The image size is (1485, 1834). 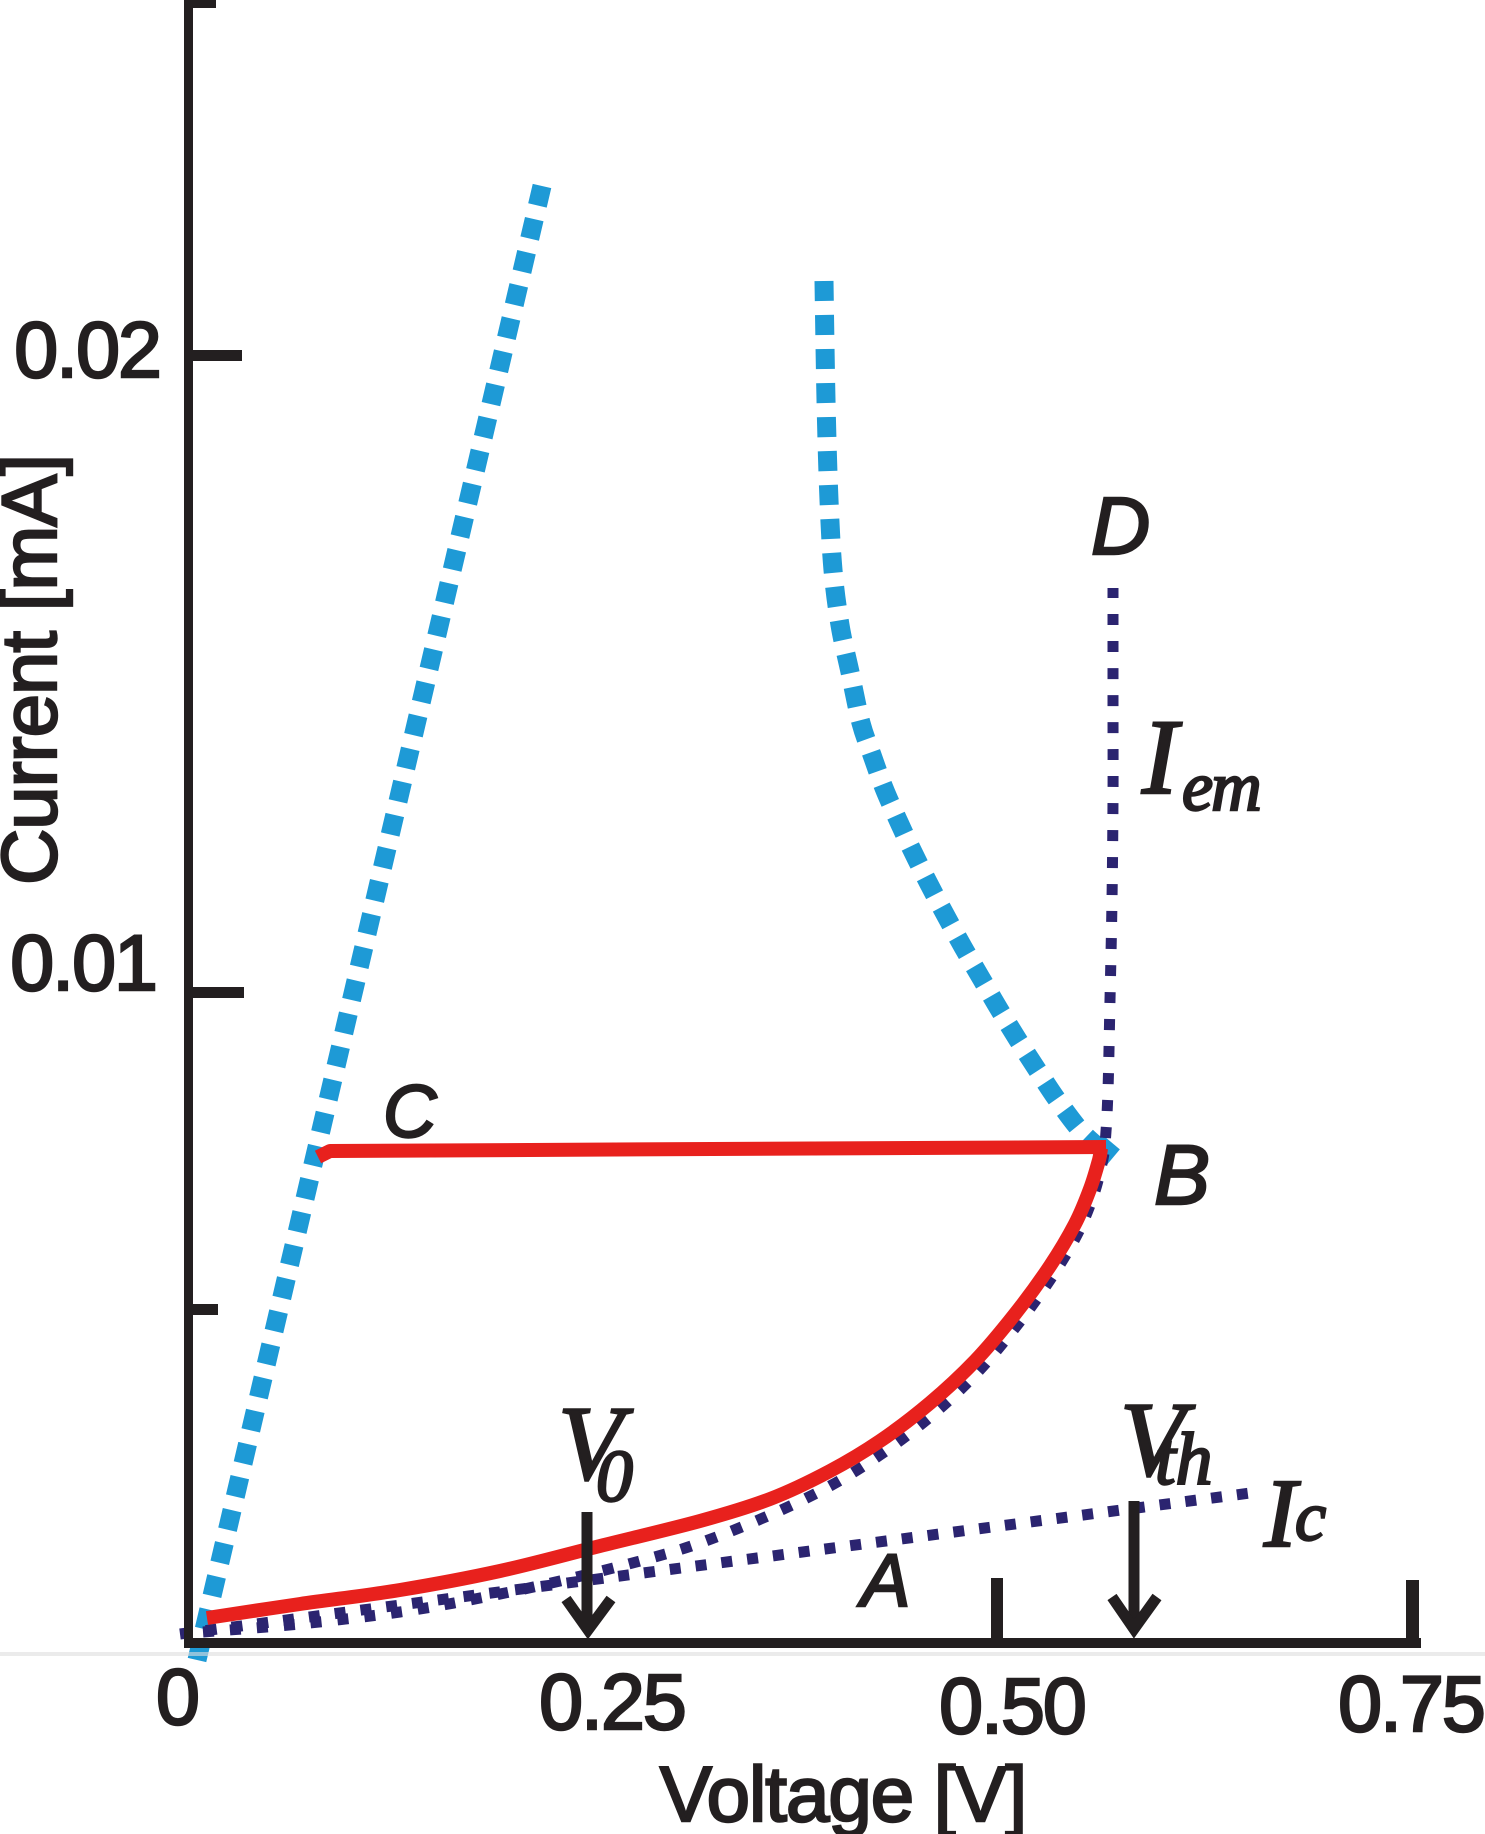 I want to click on svg-text: em, so click(x=1221, y=787).